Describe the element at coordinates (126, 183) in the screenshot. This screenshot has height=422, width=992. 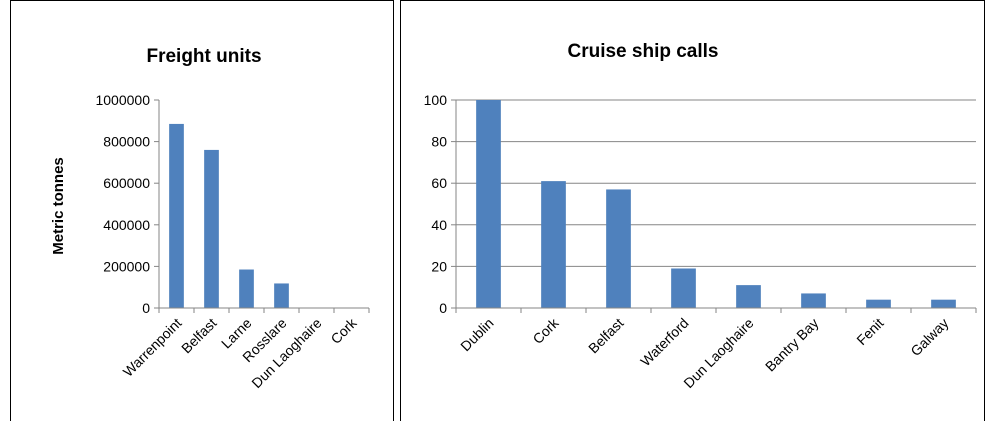
I see `y-tick-label: 600000` at that location.